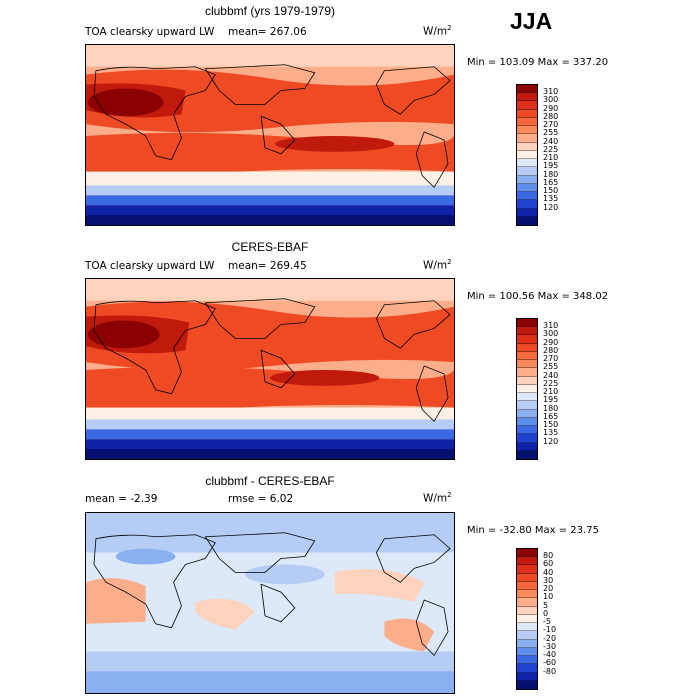  What do you see at coordinates (551, 125) in the screenshot?
I see `colorbar-label: 270` at bounding box center [551, 125].